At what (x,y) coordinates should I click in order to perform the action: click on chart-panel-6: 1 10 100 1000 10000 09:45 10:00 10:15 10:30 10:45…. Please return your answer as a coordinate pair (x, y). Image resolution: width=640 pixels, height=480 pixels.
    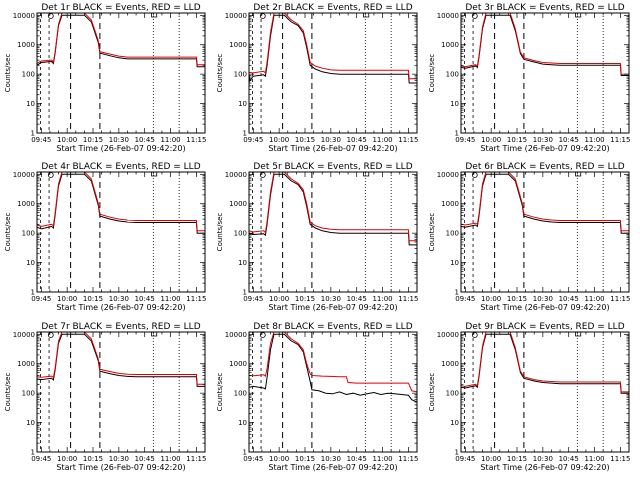
    Looking at the image, I should click on (529, 237).